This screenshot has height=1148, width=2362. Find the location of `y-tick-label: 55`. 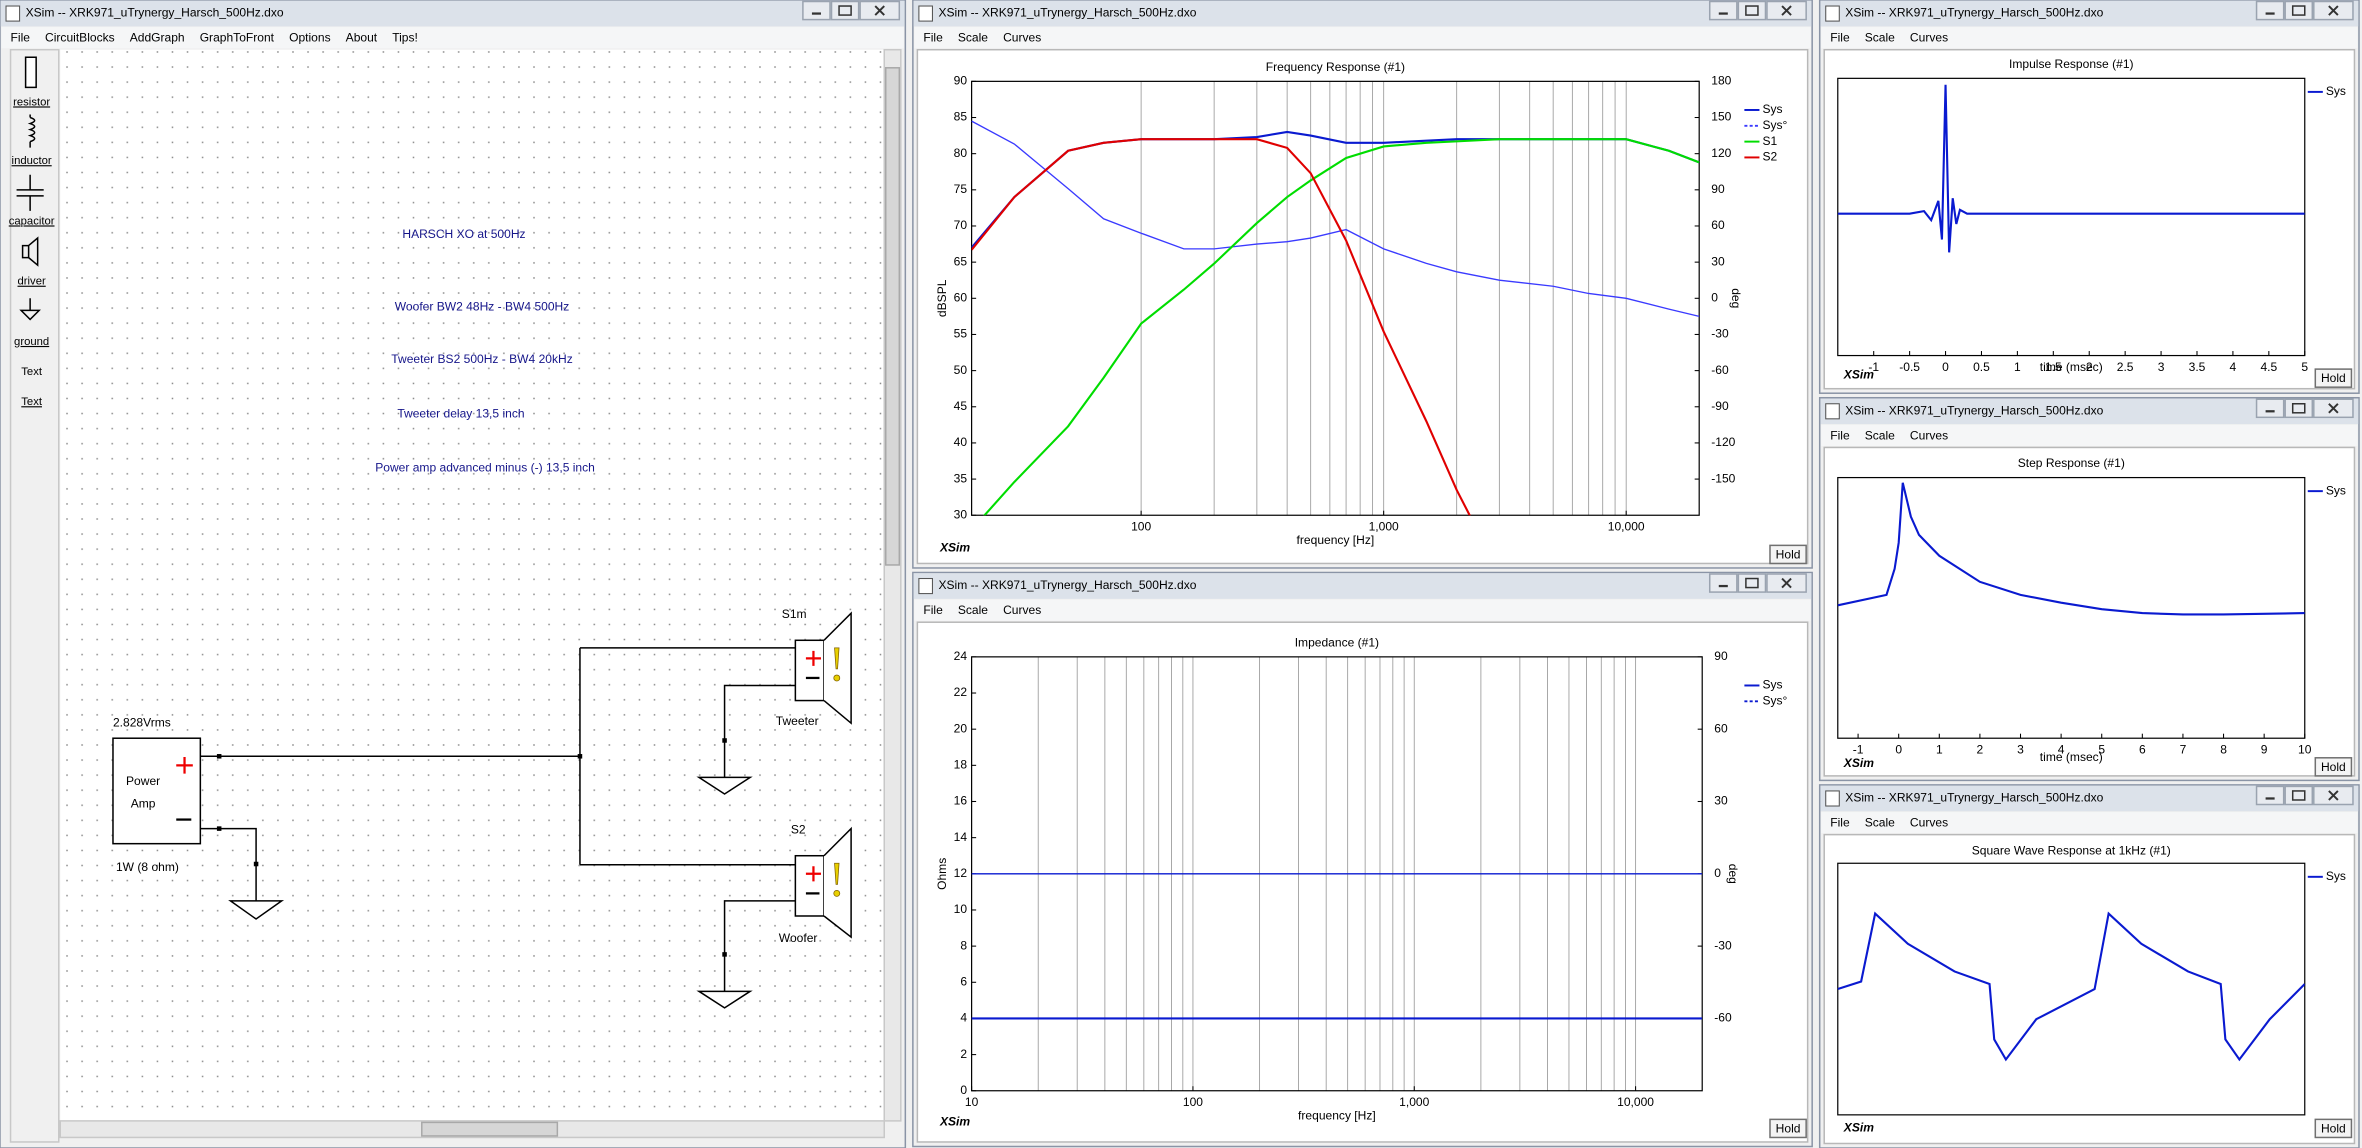

y-tick-label: 55 is located at coordinates (961, 334).